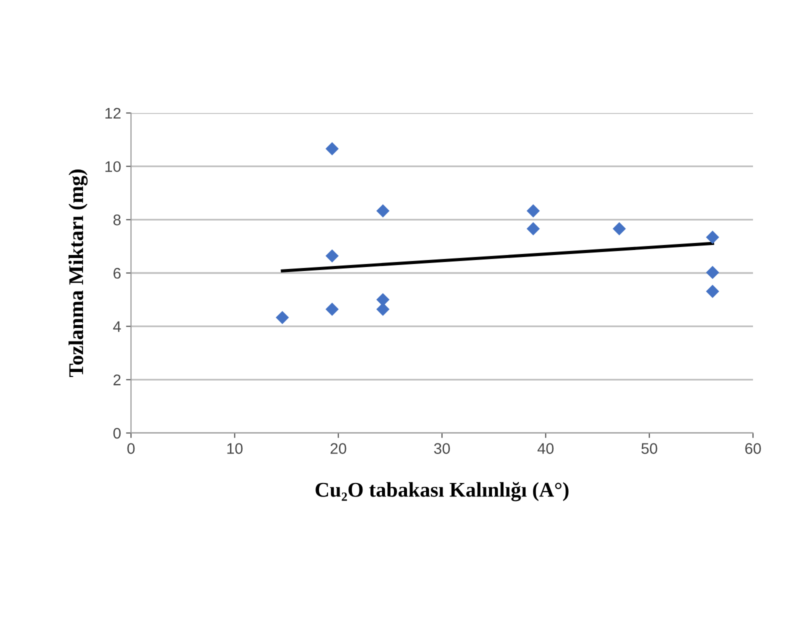  I want to click on y-axis-title: Tozlanma Miktarı (mg), so click(78, 274).